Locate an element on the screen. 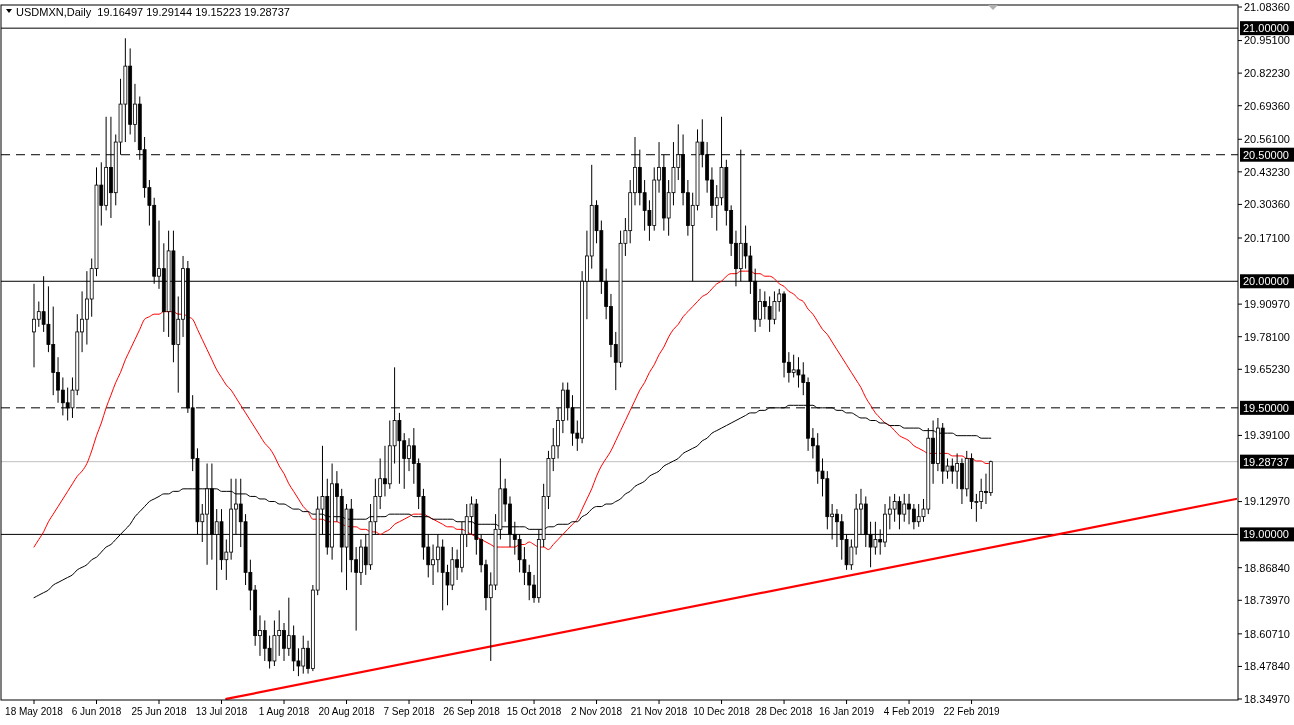  x-tick-label: 16 Jan 2019 is located at coordinates (847, 711).